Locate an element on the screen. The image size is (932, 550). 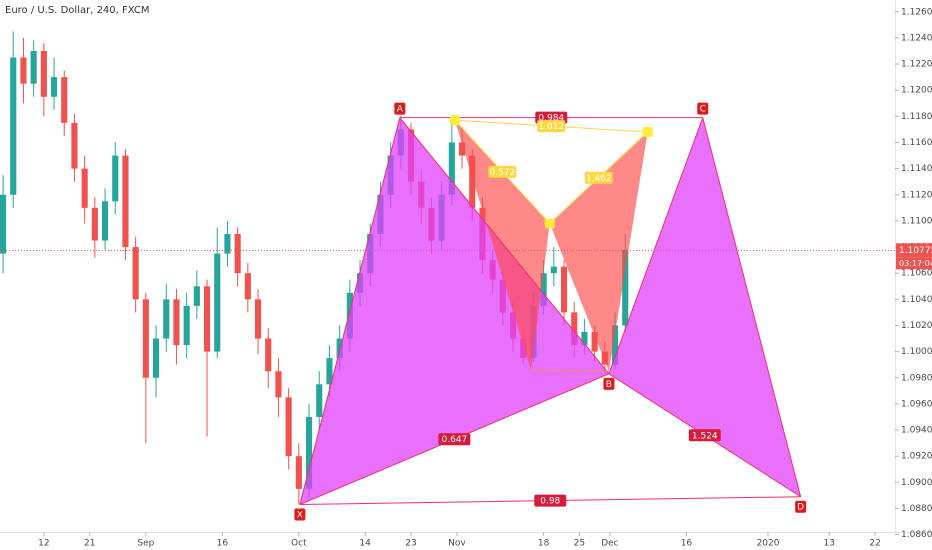
label-text: 0.647 is located at coordinates (455, 440).